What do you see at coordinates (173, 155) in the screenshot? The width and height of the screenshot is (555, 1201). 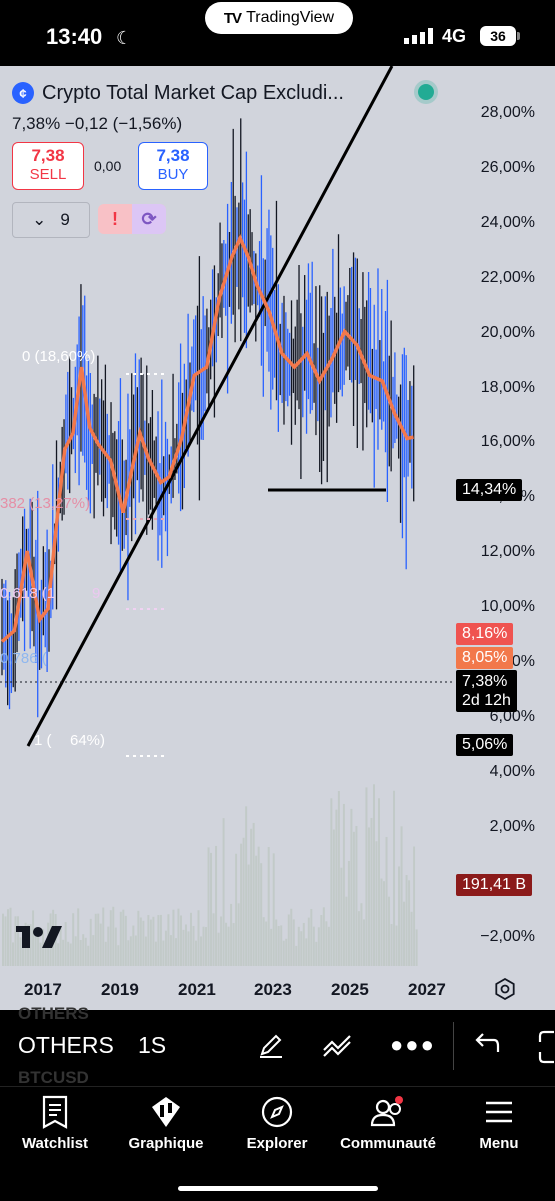 I see `buy-value: 7,38` at bounding box center [173, 155].